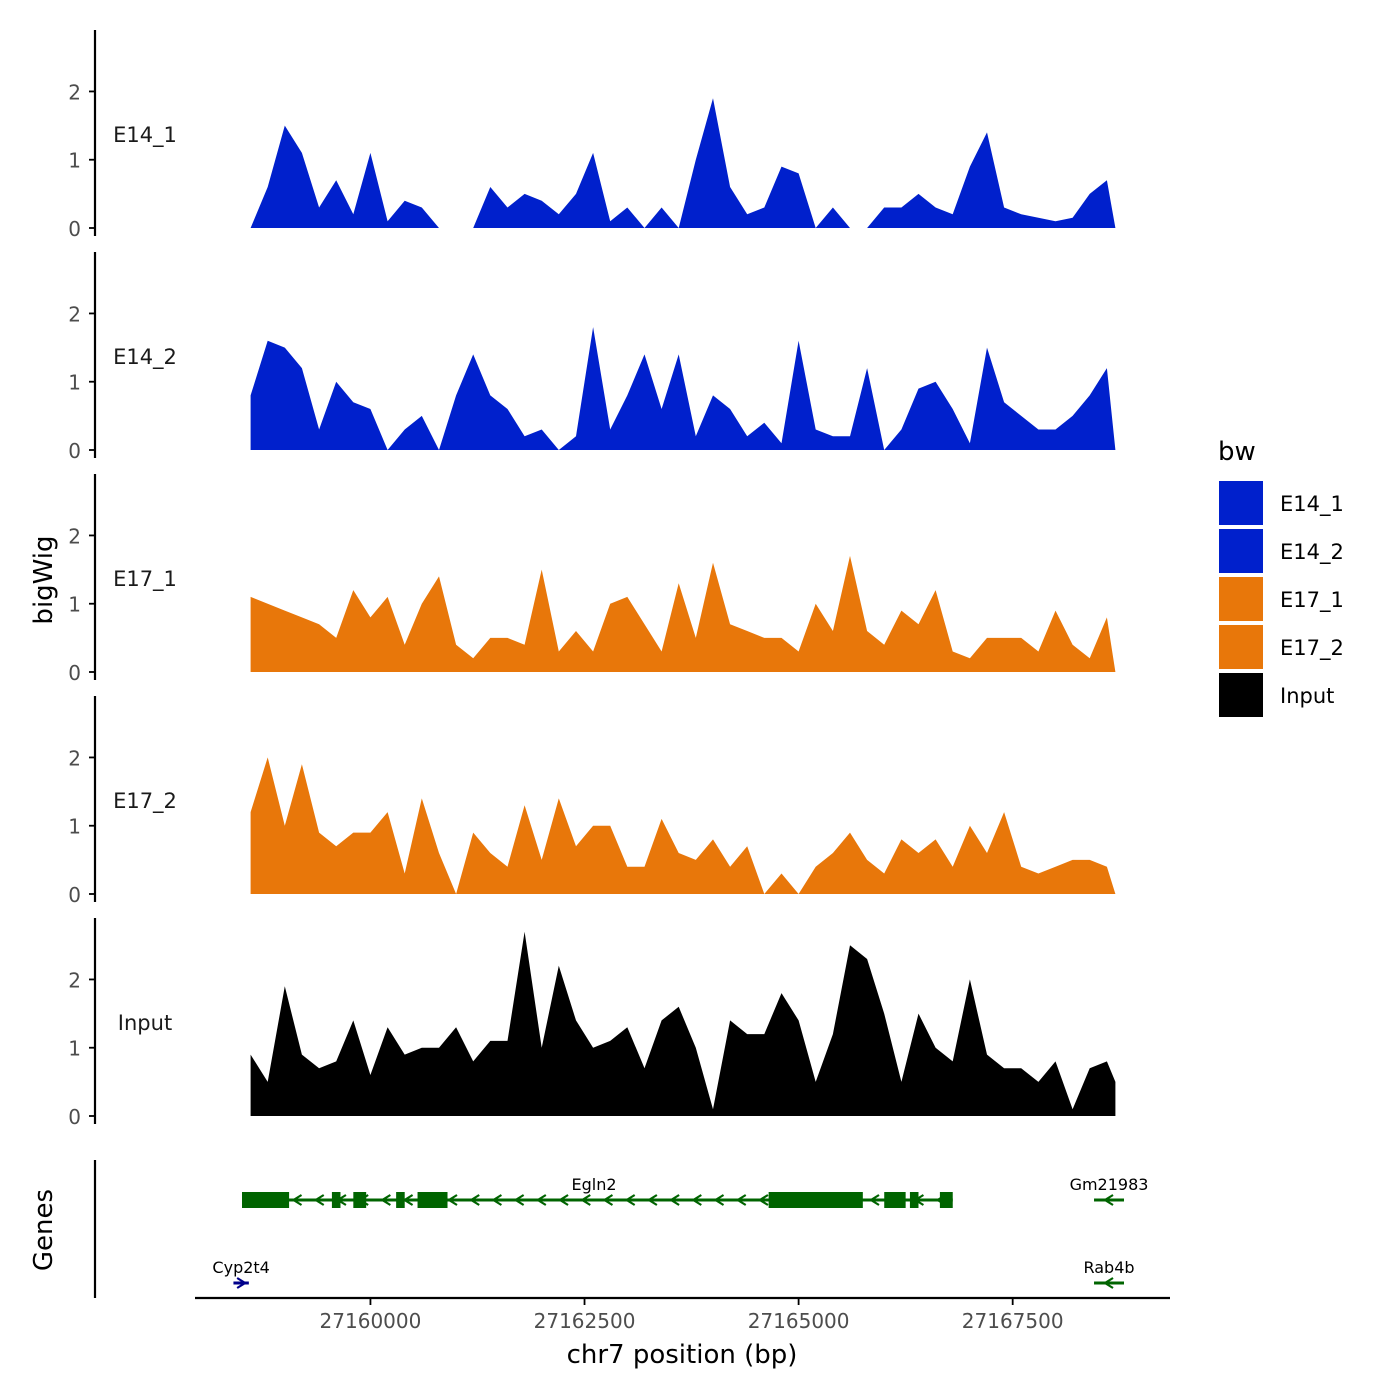 This screenshot has width=1400, height=1400. Describe the element at coordinates (1307, 696) in the screenshot. I see `legend-label: Input` at that location.